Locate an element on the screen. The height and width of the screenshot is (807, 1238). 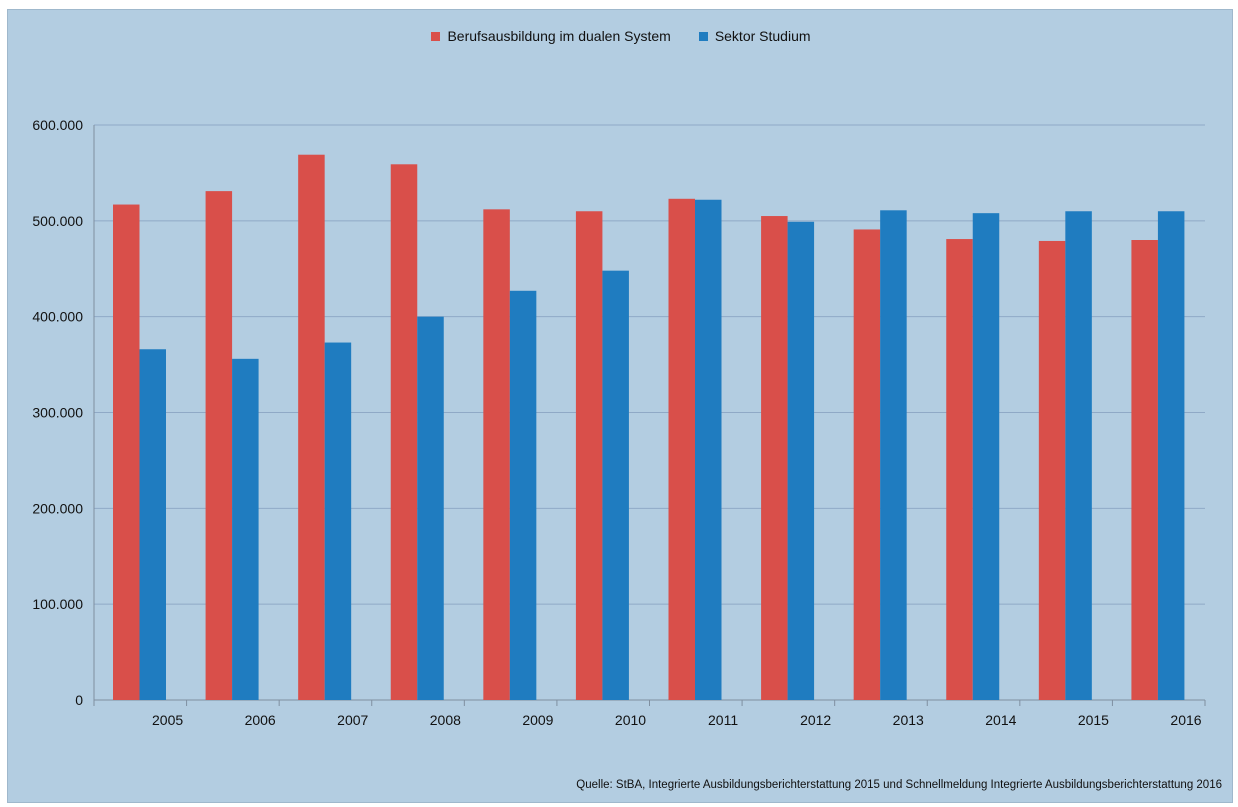
bar-dual-2008 is located at coordinates (404, 432).